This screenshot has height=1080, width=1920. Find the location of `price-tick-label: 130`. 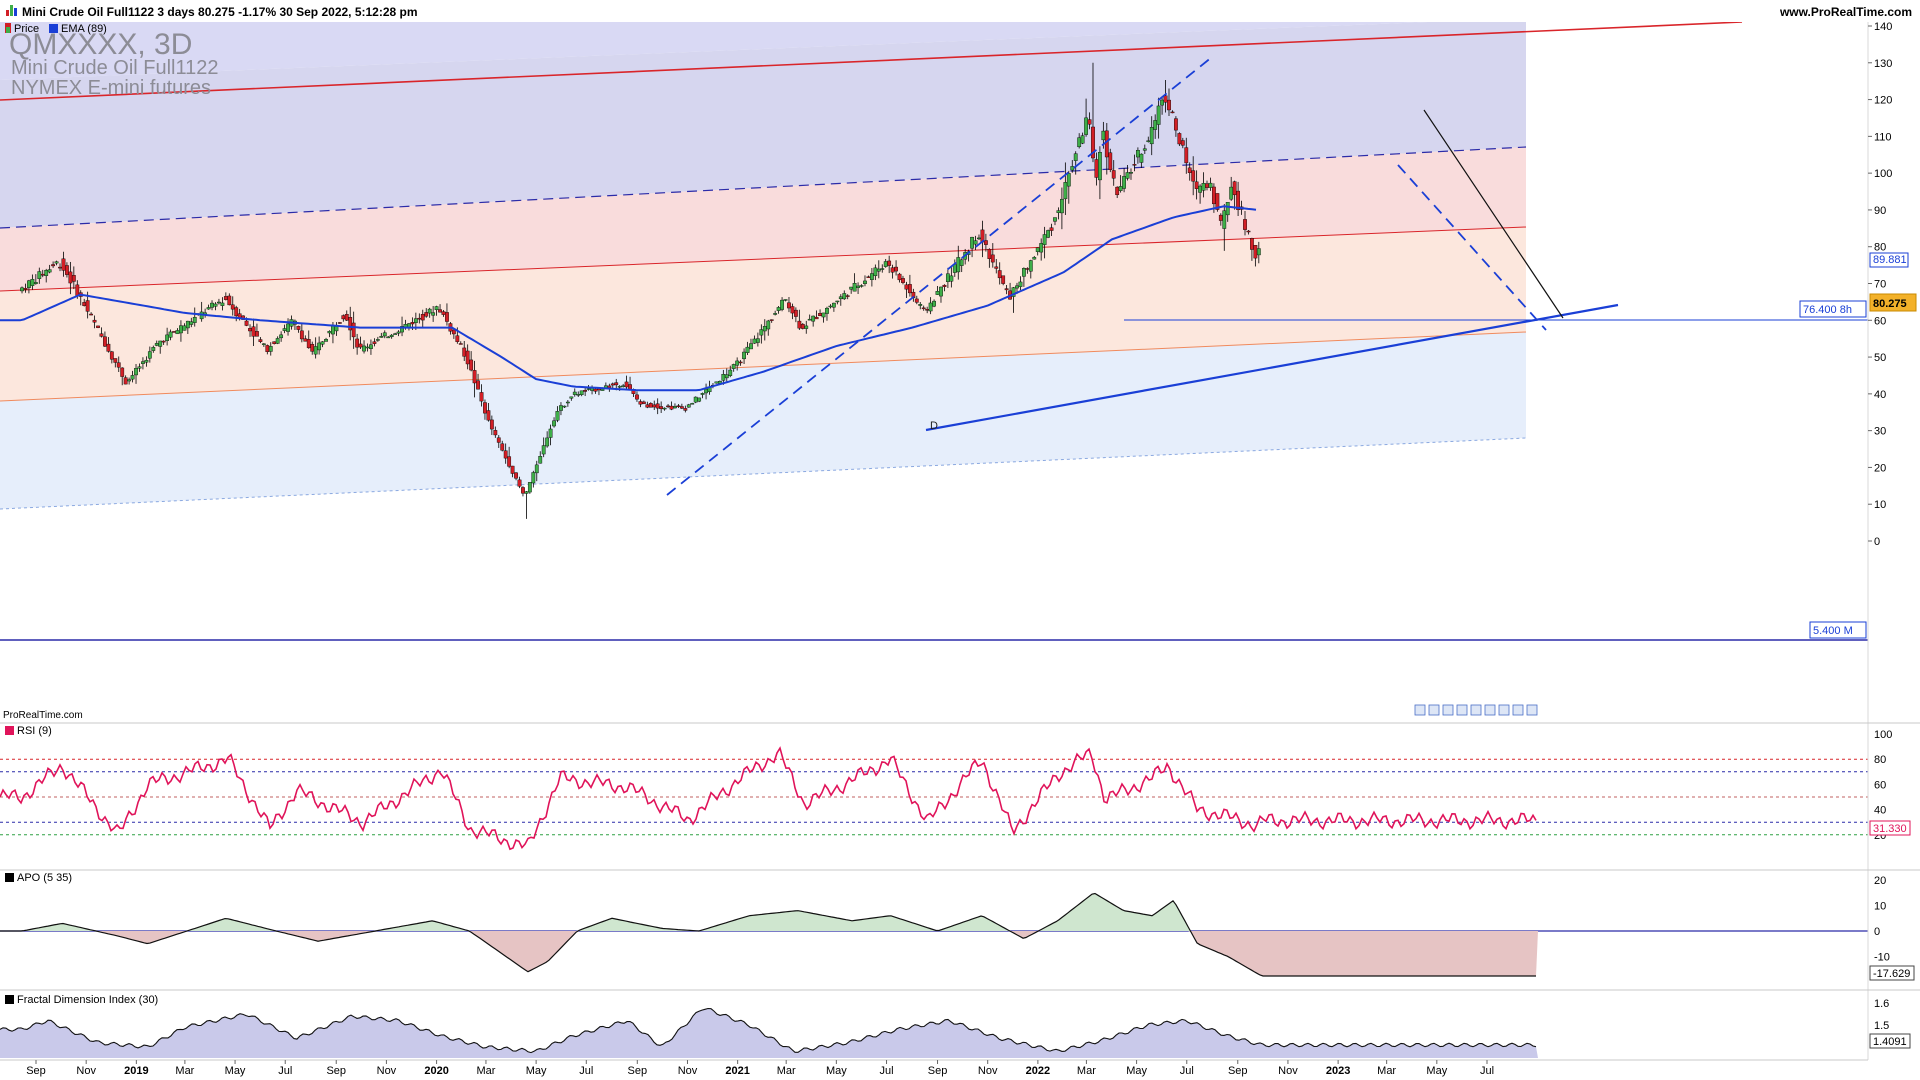

price-tick-label: 130 is located at coordinates (1883, 64).